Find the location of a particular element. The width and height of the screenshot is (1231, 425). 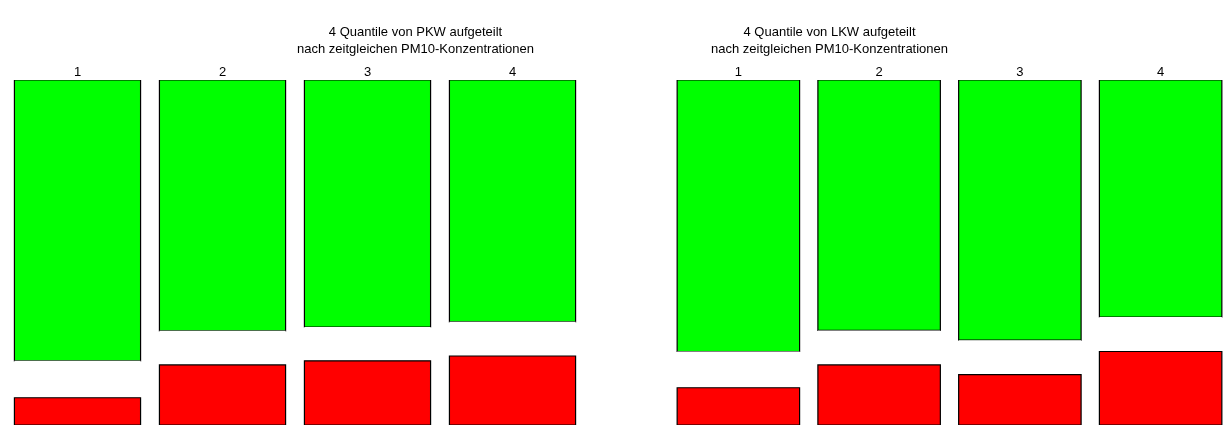

chart-title: 4 Quantile von LKW aufgeteilt nach zeitgleichen PM10-Konzentrationen is located at coordinates (830, 40).